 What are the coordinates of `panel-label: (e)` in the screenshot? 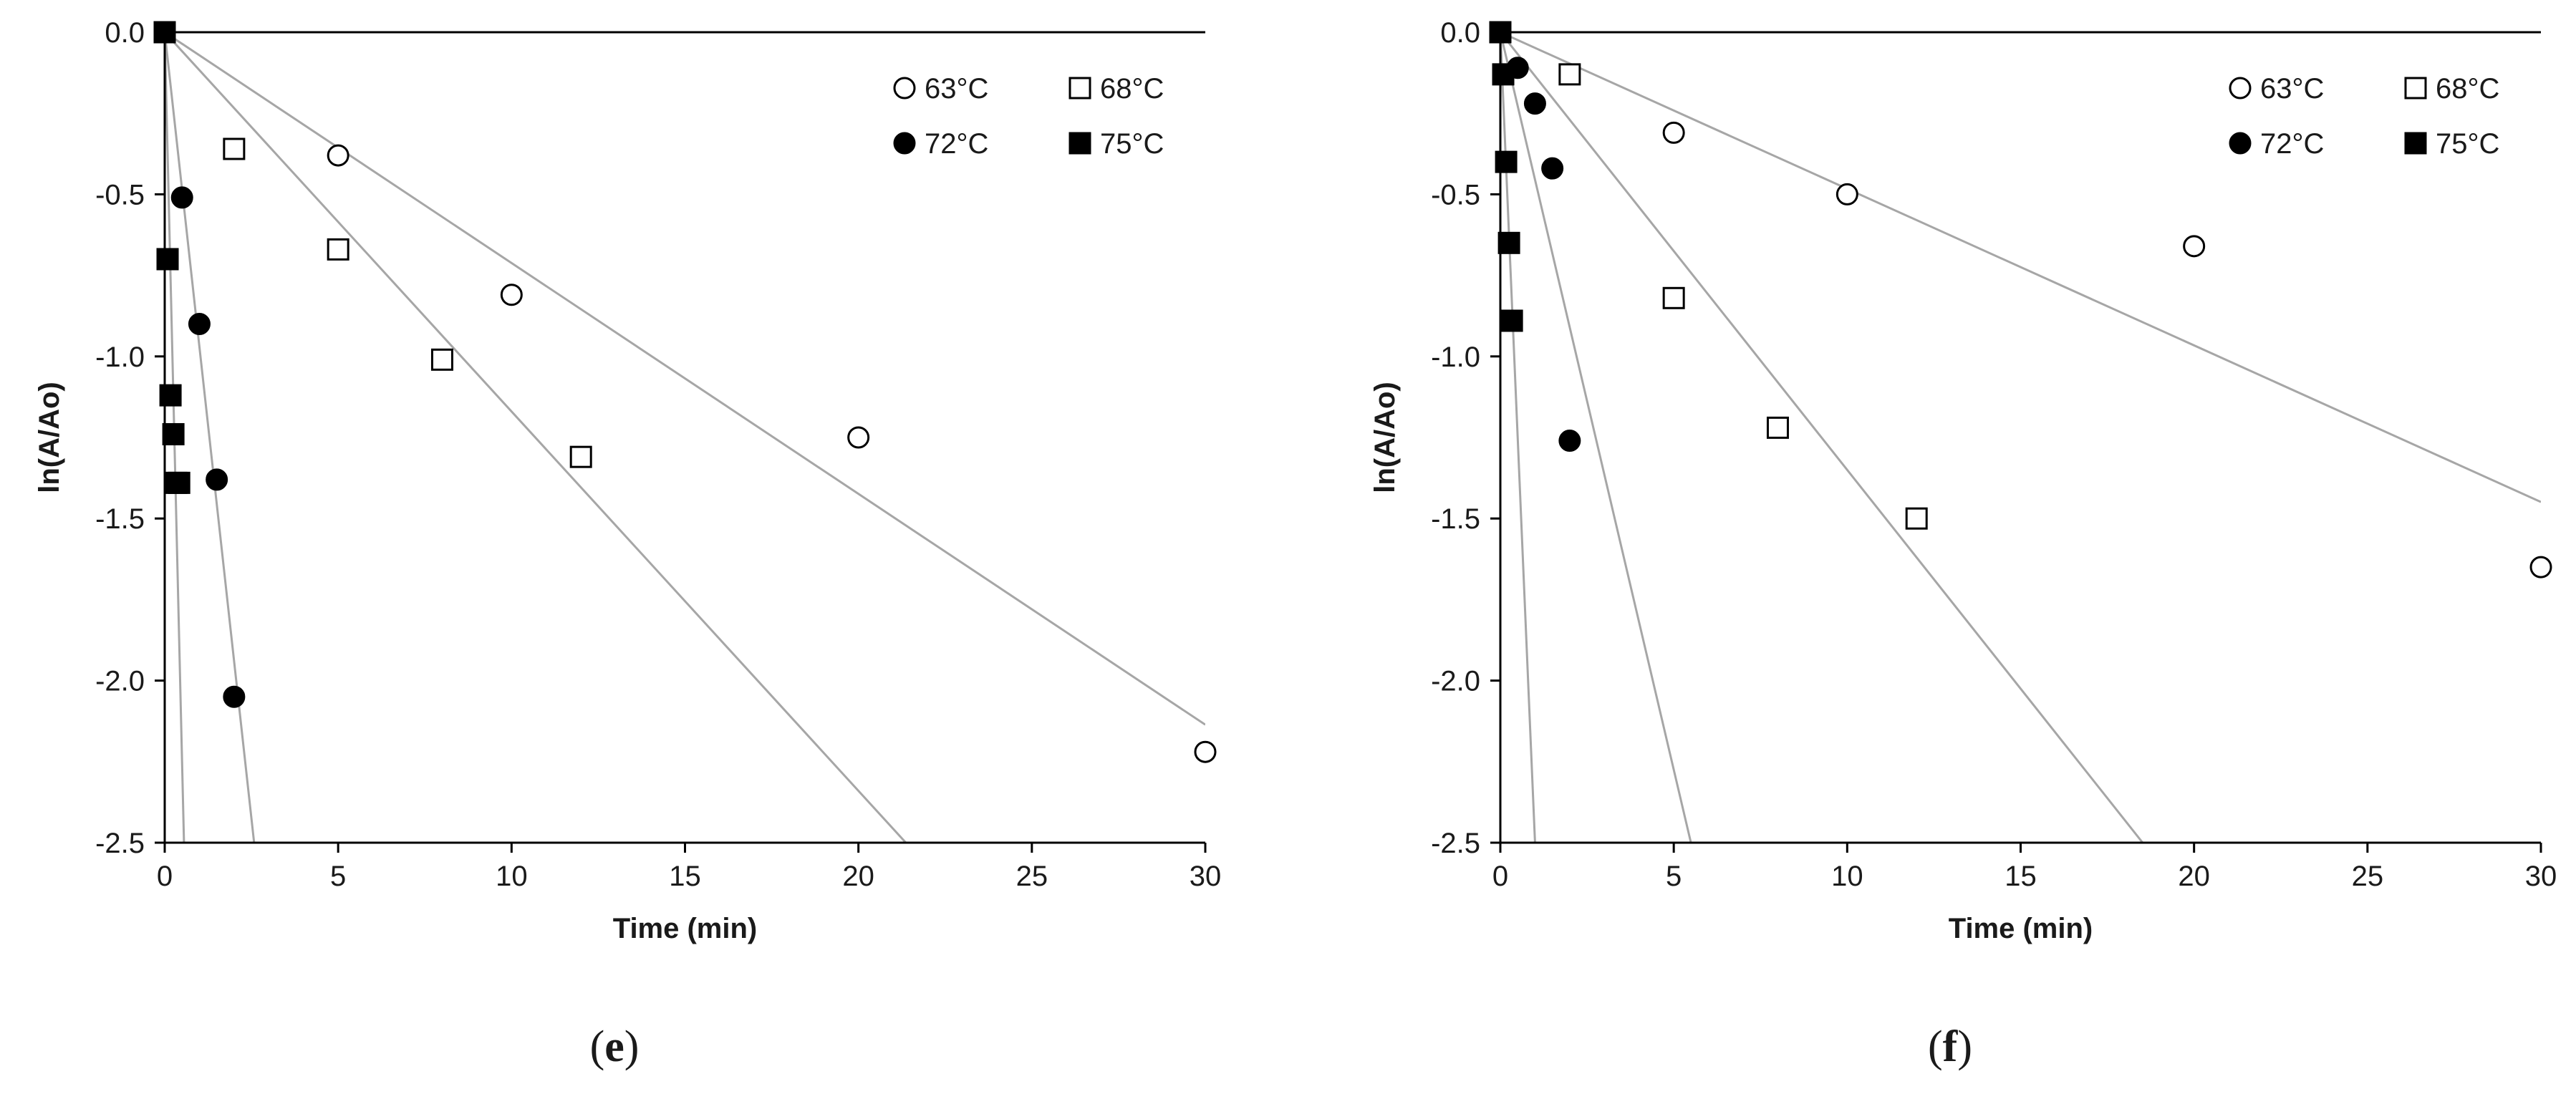 It's located at (615, 1046).